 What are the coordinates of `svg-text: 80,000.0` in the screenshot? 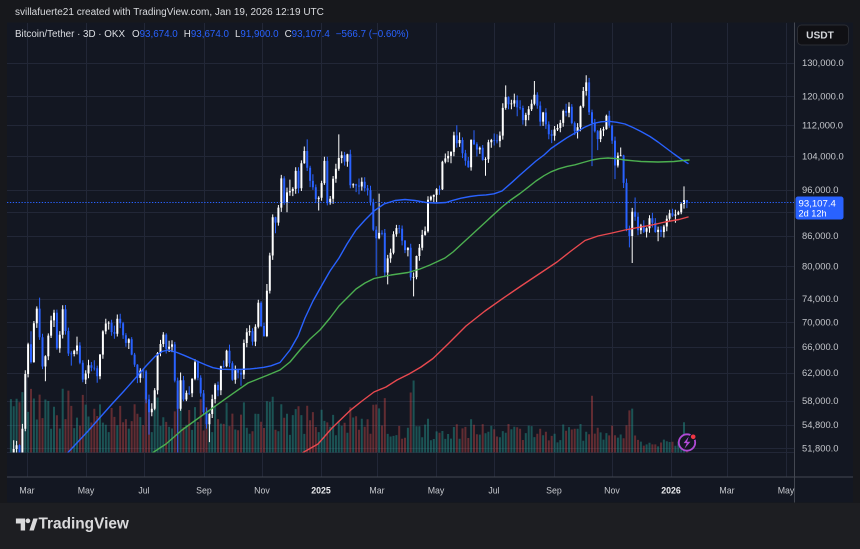 It's located at (820, 265).